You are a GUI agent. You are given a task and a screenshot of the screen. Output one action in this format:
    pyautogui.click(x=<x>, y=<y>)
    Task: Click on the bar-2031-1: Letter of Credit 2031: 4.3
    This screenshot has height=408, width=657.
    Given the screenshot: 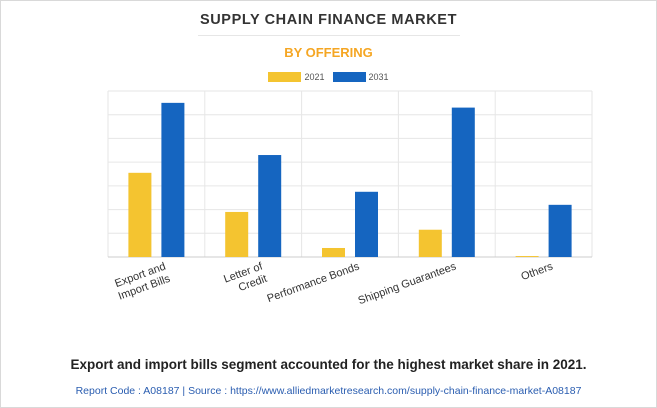 What is the action you would take?
    pyautogui.click(x=270, y=206)
    